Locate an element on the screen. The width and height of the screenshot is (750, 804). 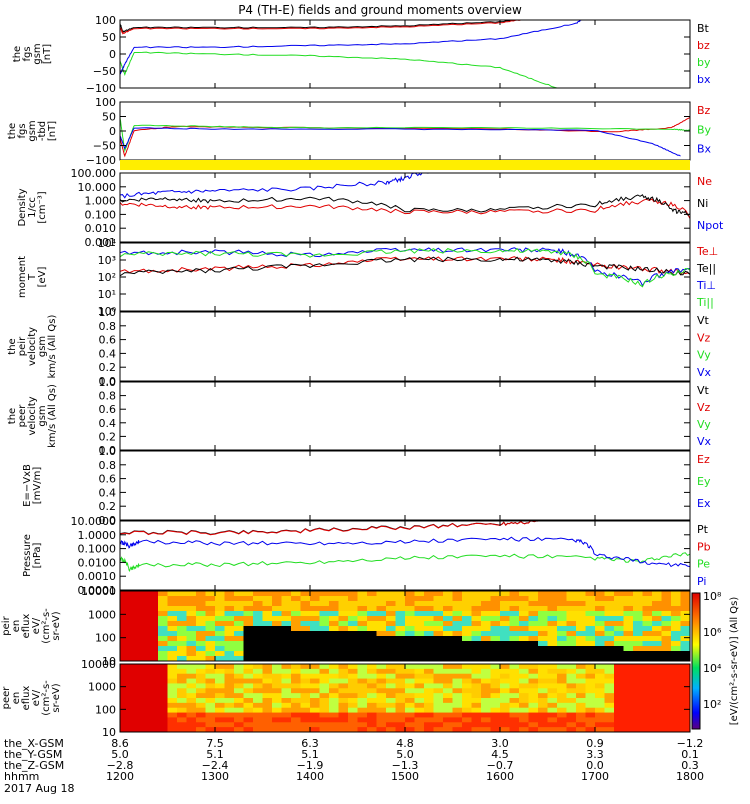
legend-entry-Te||: Te|| is located at coordinates (706, 268).